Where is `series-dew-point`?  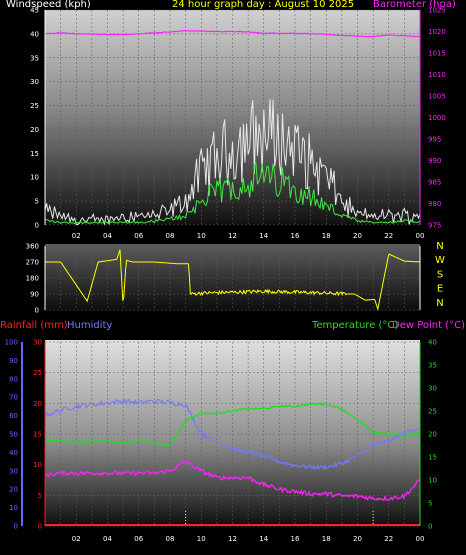 series-dew-point is located at coordinates (232, 481).